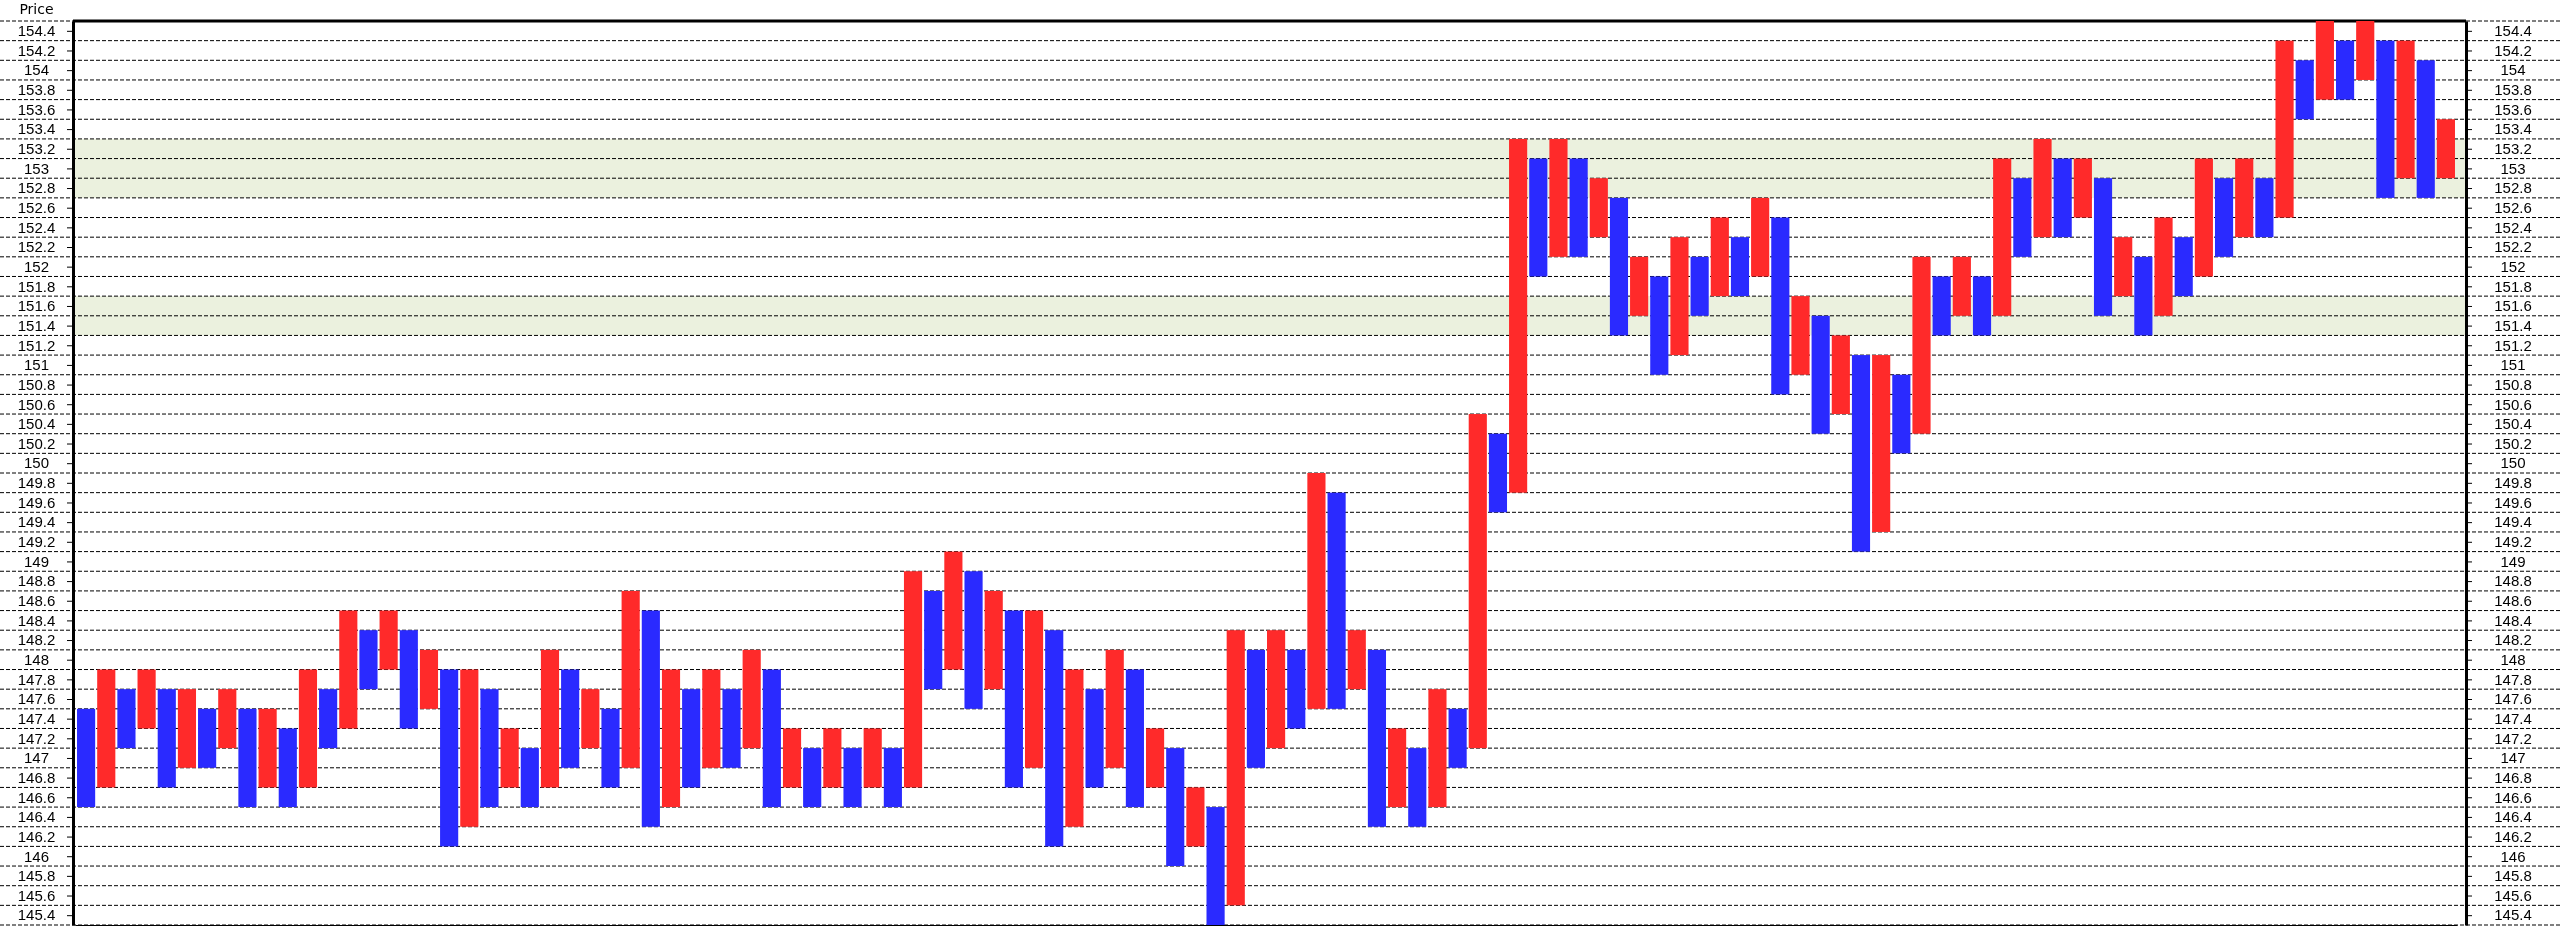 This screenshot has width=2560, height=927. Describe the element at coordinates (36, 836) in the screenshot. I see `y-tick-label: 146.2` at that location.